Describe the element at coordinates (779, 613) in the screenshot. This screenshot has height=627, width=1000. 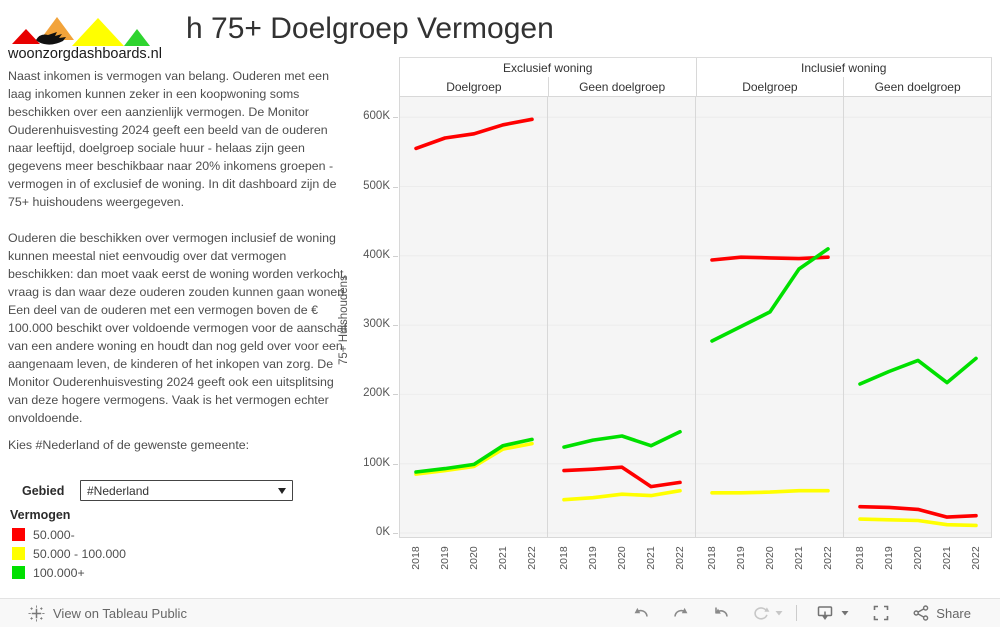
I see `refresh-caret-icon` at that location.